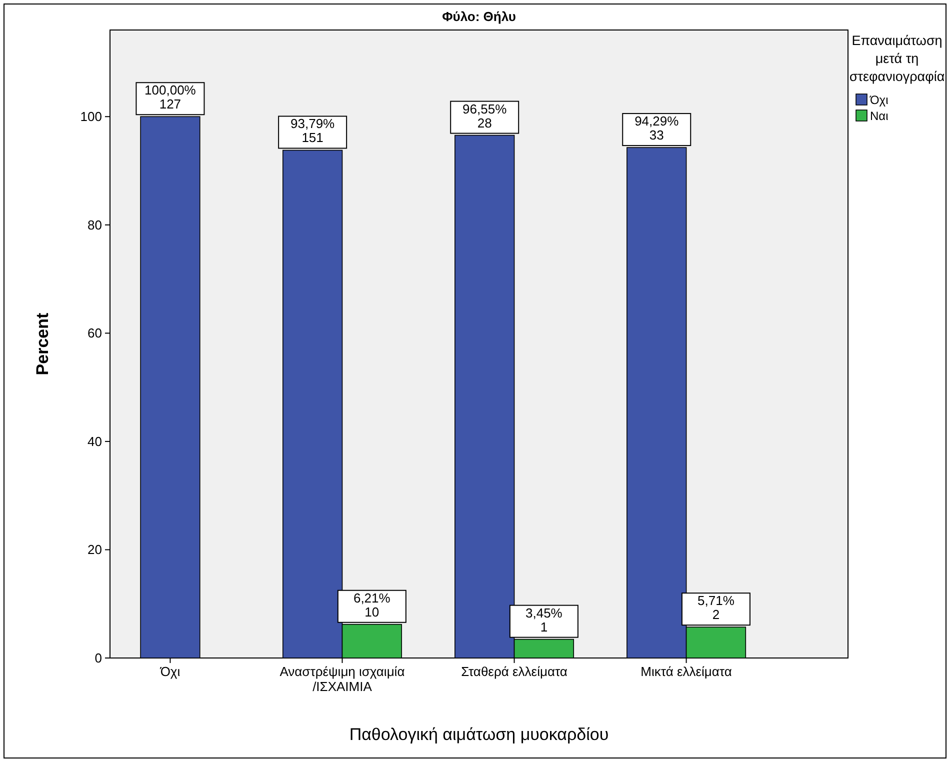  Describe the element at coordinates (479, 16) in the screenshot. I see `chart-title: Φύλο: Θήλυ` at that location.